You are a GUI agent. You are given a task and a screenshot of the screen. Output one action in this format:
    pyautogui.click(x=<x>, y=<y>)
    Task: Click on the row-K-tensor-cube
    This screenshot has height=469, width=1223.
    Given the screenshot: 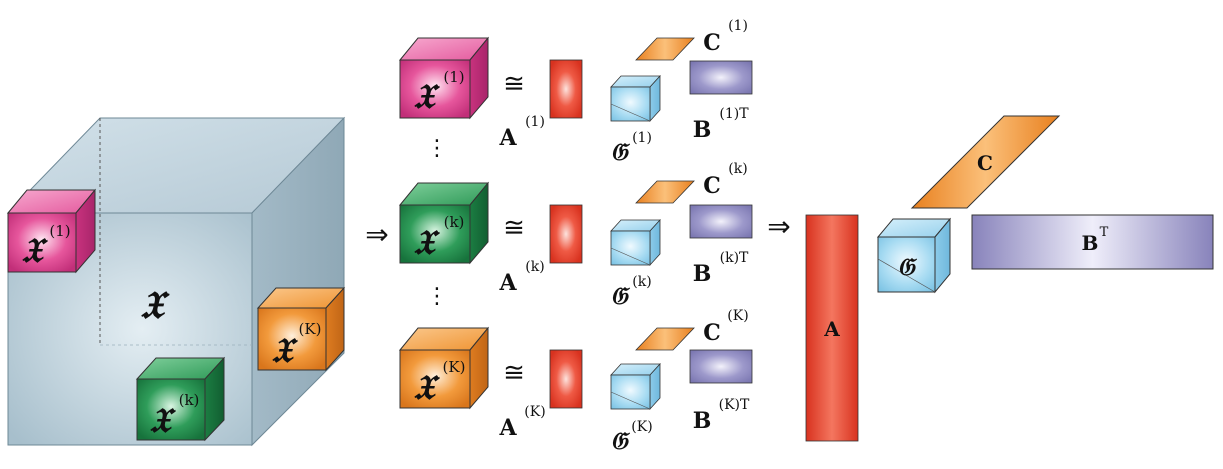 What is the action you would take?
    pyautogui.click(x=444, y=368)
    